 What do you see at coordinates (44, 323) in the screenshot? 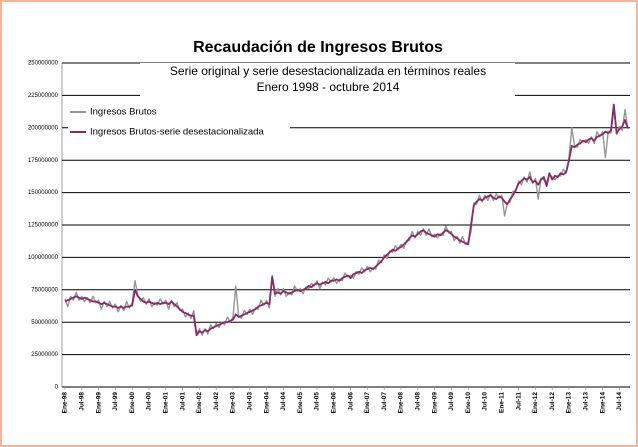
I see `y-tick-label: 50000000` at bounding box center [44, 323].